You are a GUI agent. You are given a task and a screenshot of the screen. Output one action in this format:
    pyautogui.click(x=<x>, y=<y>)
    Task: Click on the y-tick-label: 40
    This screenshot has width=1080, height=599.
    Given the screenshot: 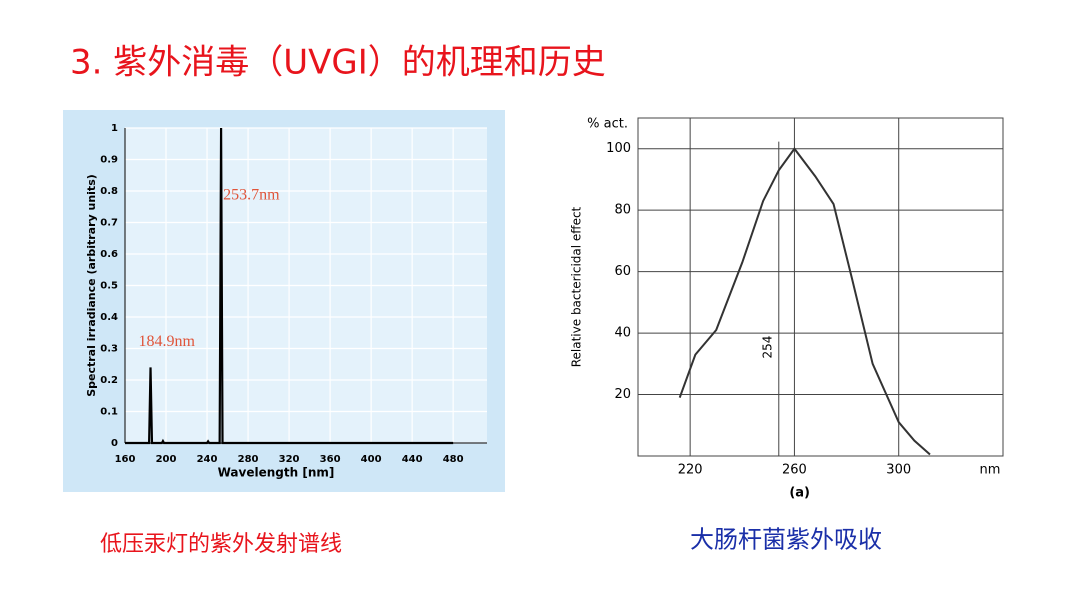 What is the action you would take?
    pyautogui.click(x=622, y=333)
    